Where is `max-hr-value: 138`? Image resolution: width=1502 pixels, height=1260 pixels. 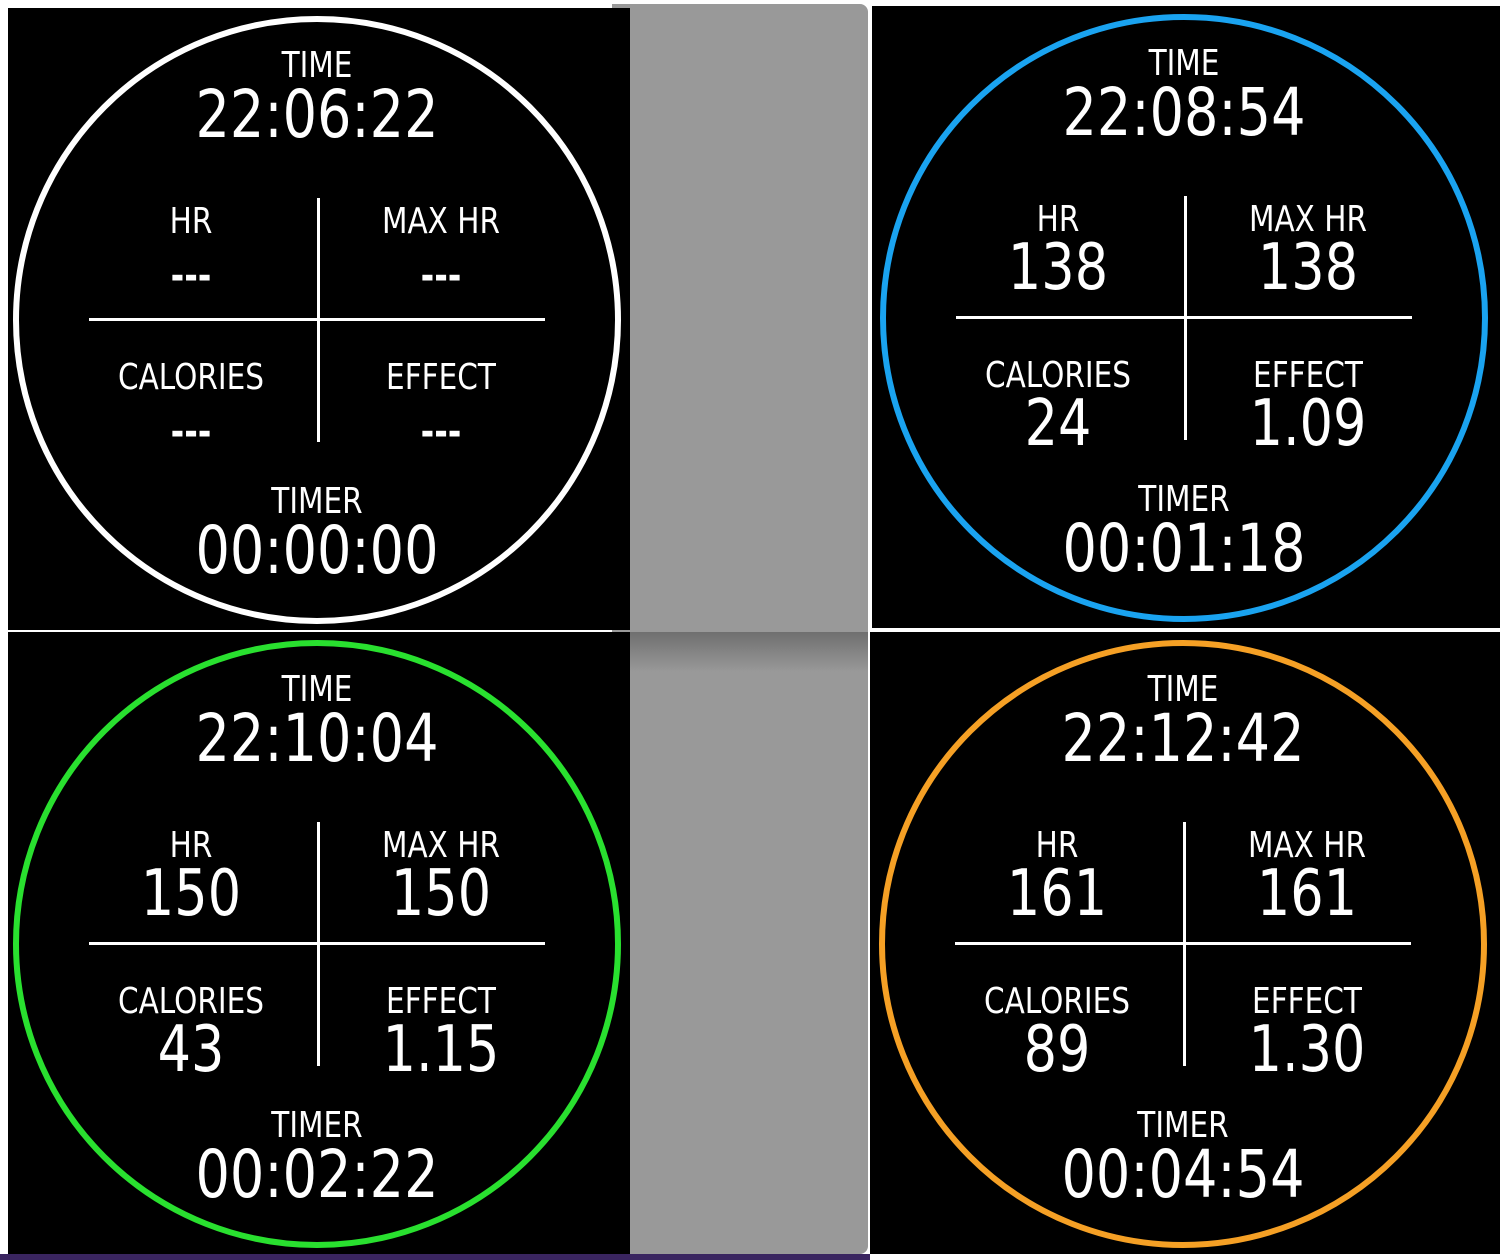 max-hr-value: 138 is located at coordinates (1308, 268).